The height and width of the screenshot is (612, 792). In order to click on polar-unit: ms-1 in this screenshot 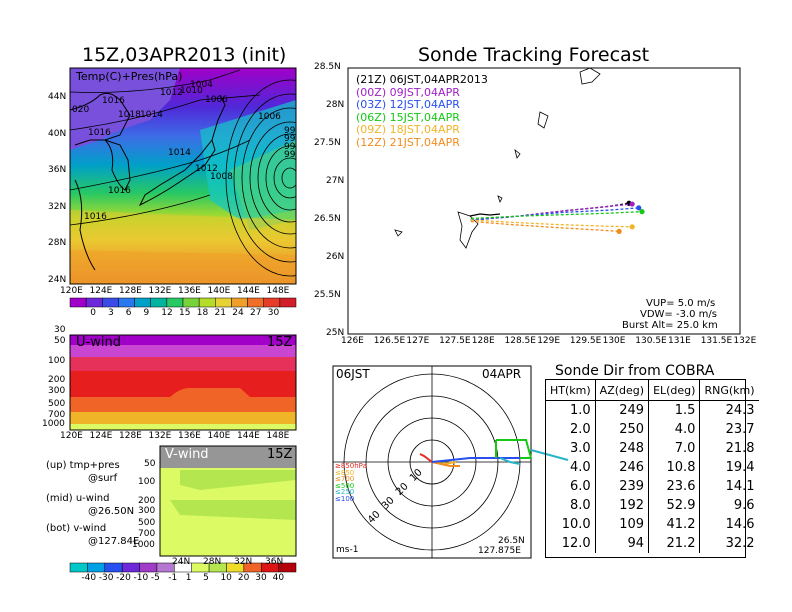, I will do `click(347, 550)`.